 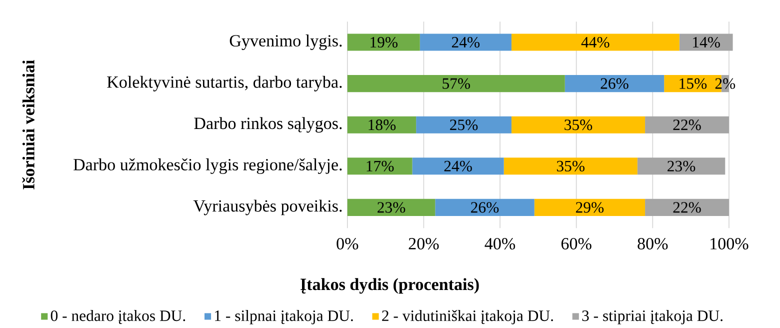 I want to click on data-label: 17%, so click(x=380, y=166).